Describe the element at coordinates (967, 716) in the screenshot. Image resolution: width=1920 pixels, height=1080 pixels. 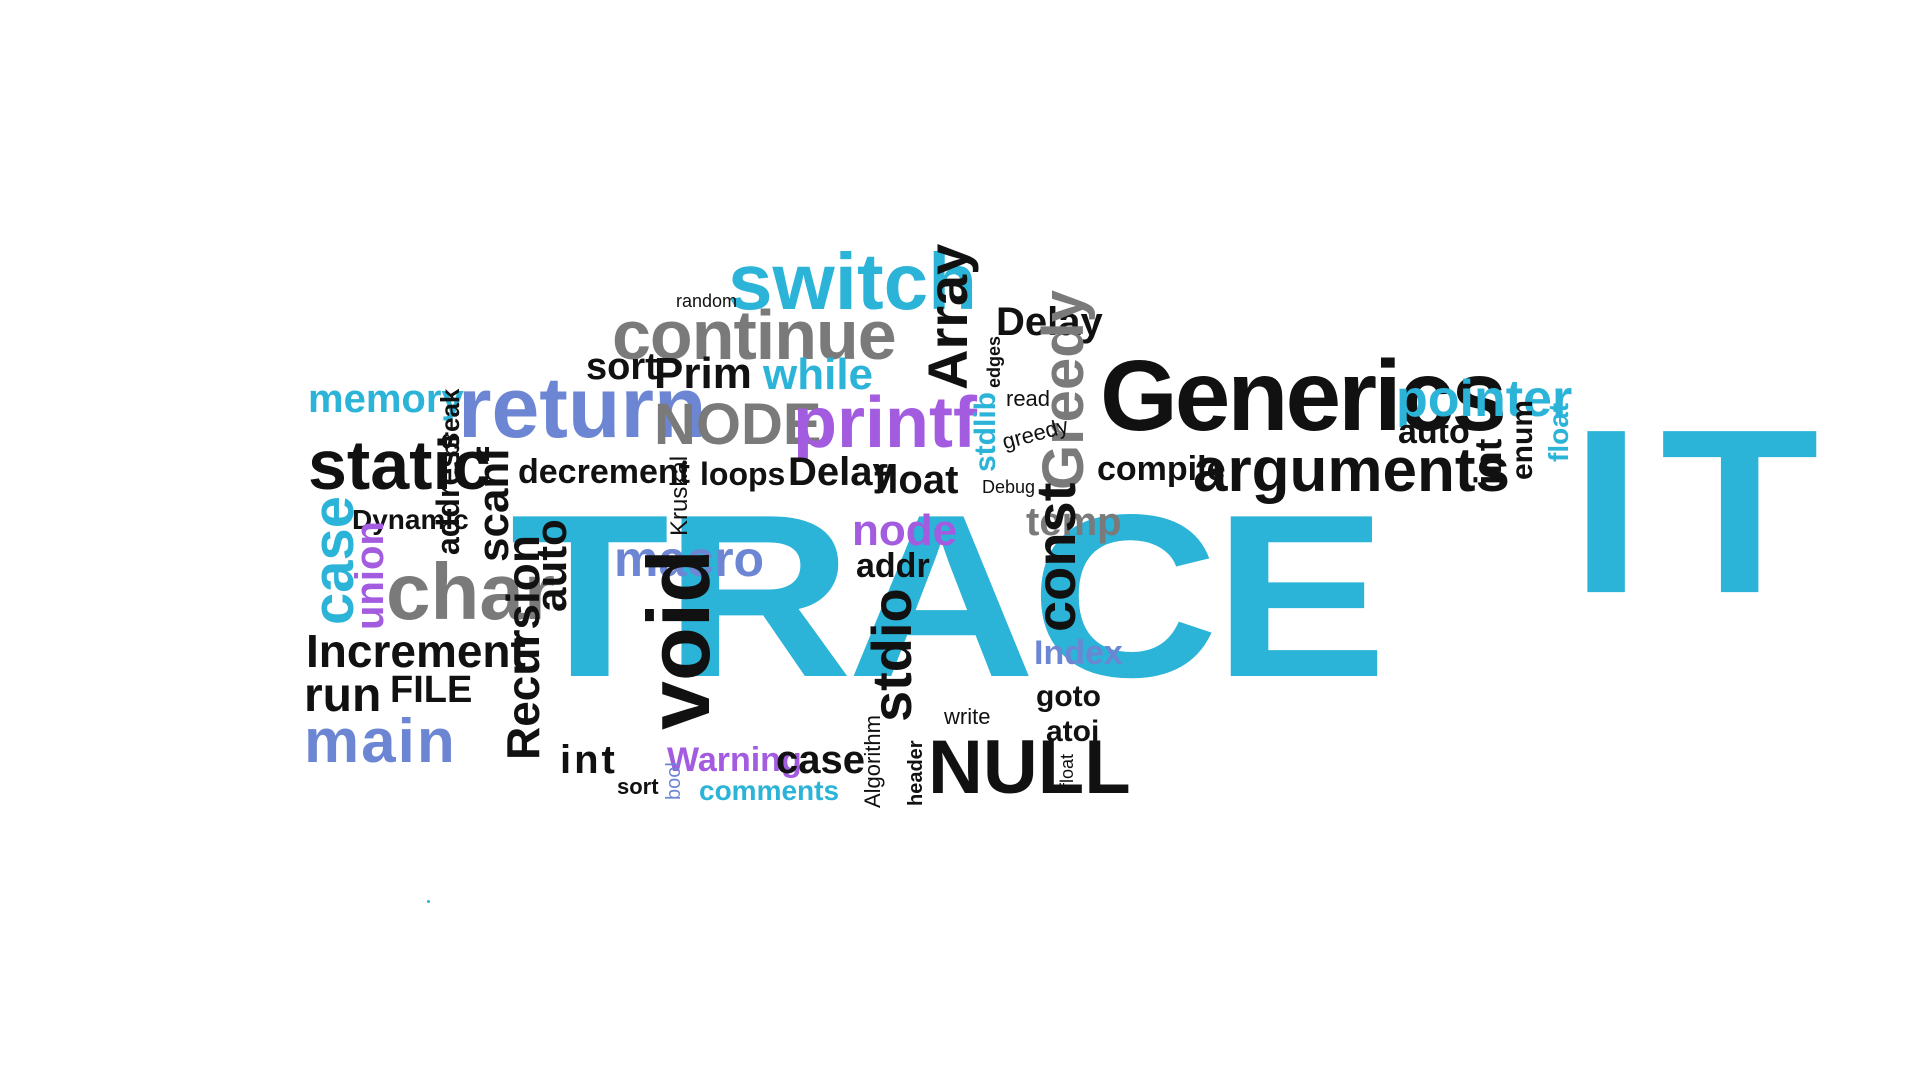
I see `word-write: write` at that location.